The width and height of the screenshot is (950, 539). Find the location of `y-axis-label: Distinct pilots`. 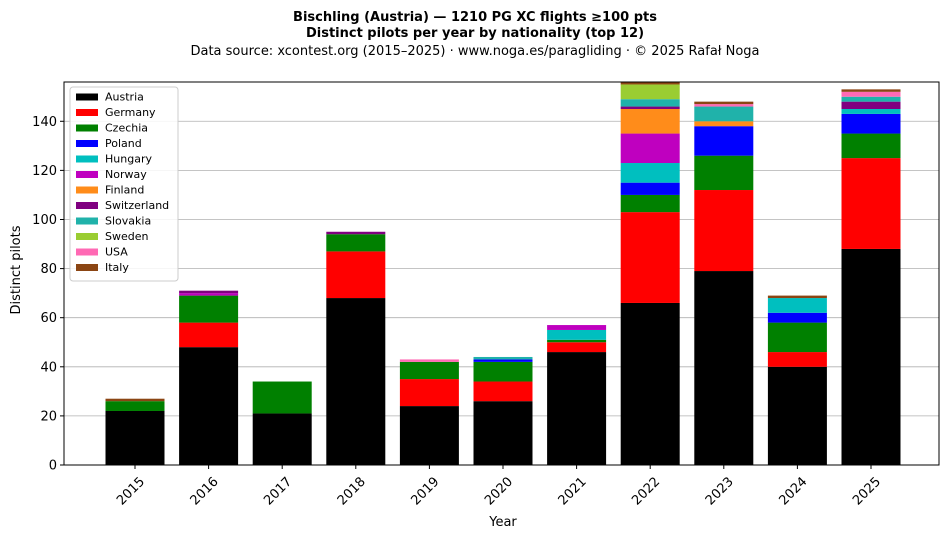

y-axis-label: Distinct pilots is located at coordinates (16, 269).